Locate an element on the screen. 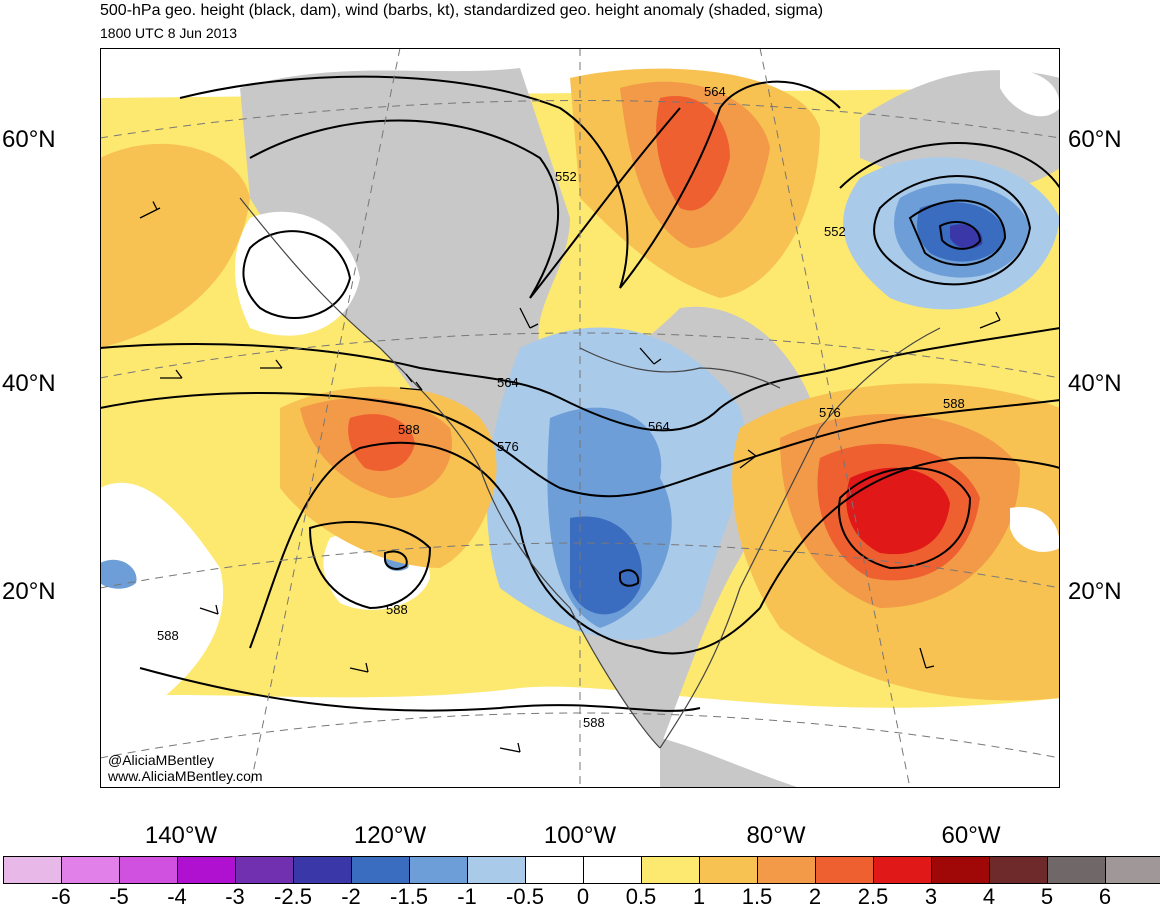 This screenshot has height=912, width=1160. colorbar-tick-label: 6 is located at coordinates (1105, 896).